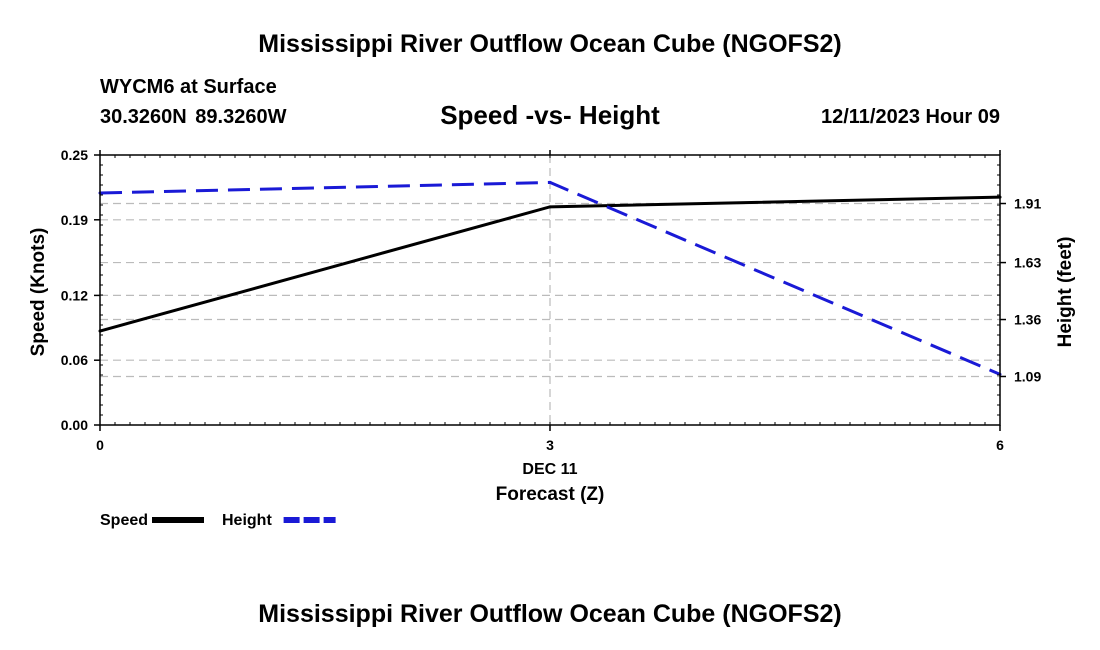 Image resolution: width=1100 pixels, height=650 pixels. What do you see at coordinates (124, 520) in the screenshot?
I see `legend-label-speed: Speed` at bounding box center [124, 520].